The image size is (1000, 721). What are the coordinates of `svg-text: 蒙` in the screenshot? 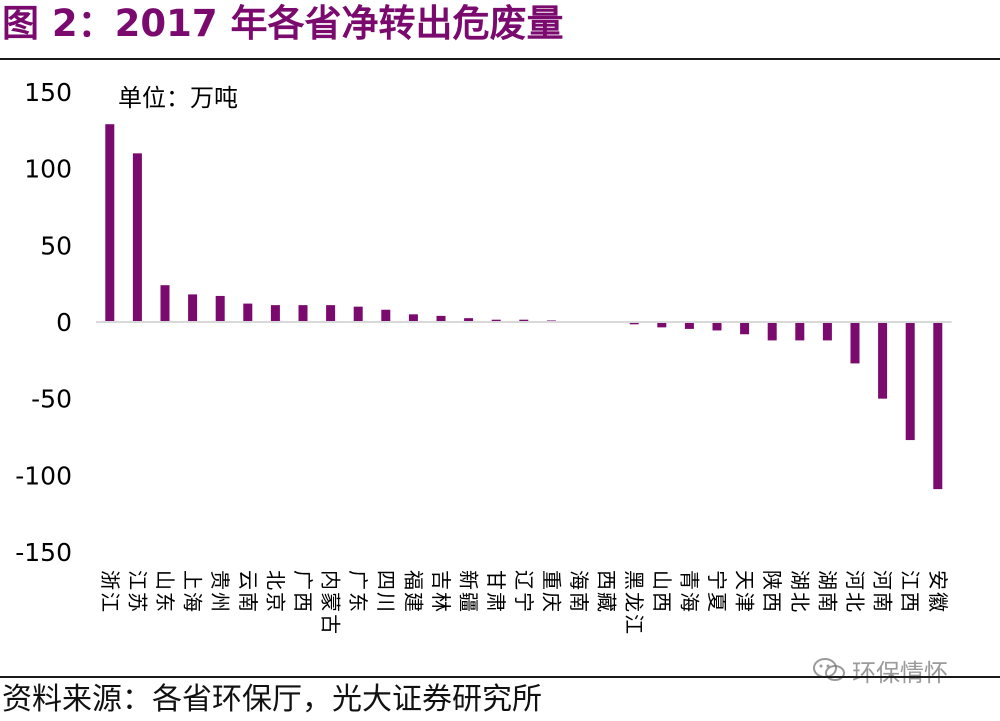 It's located at (331, 602).